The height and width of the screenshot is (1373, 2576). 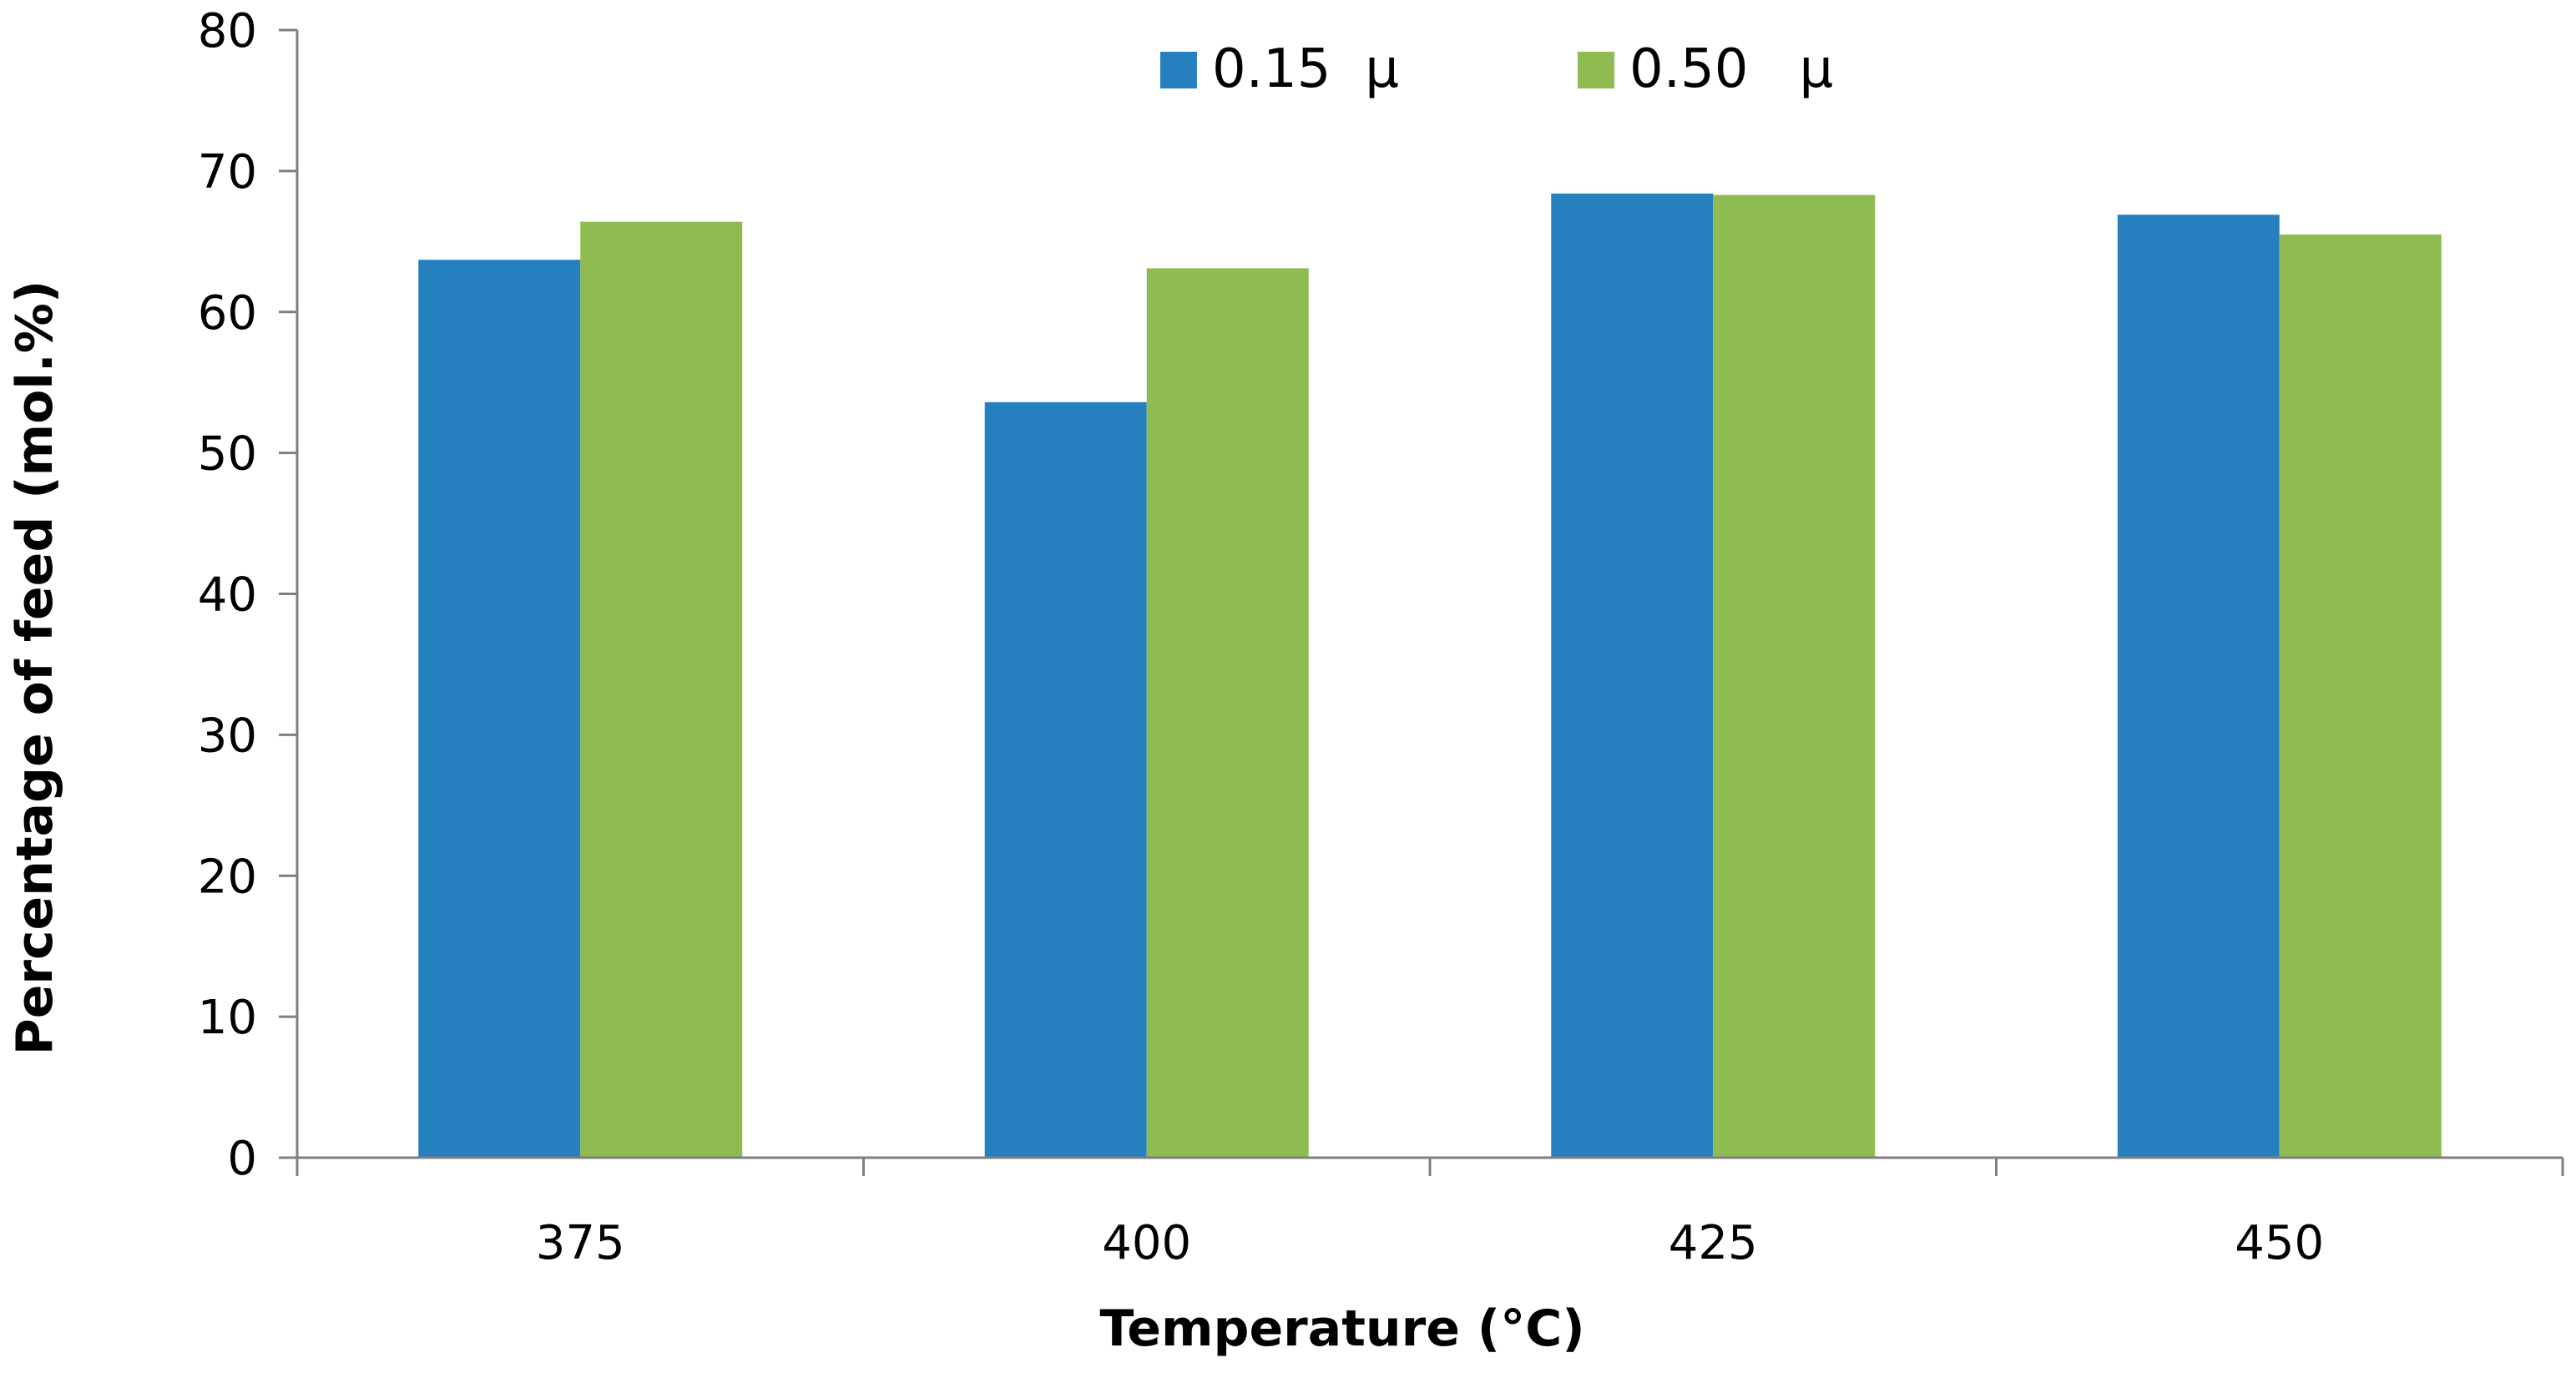 What do you see at coordinates (35, 668) in the screenshot?
I see `y-axis-title: Percentage of feed (mol.%)` at bounding box center [35, 668].